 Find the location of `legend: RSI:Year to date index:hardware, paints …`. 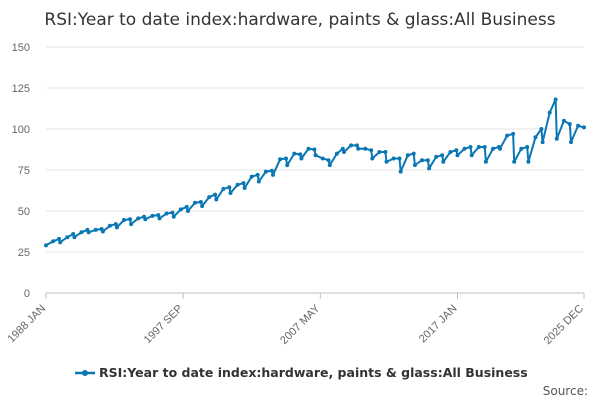

legend: RSI:Year to date index:hardware, paints … is located at coordinates (301, 372).